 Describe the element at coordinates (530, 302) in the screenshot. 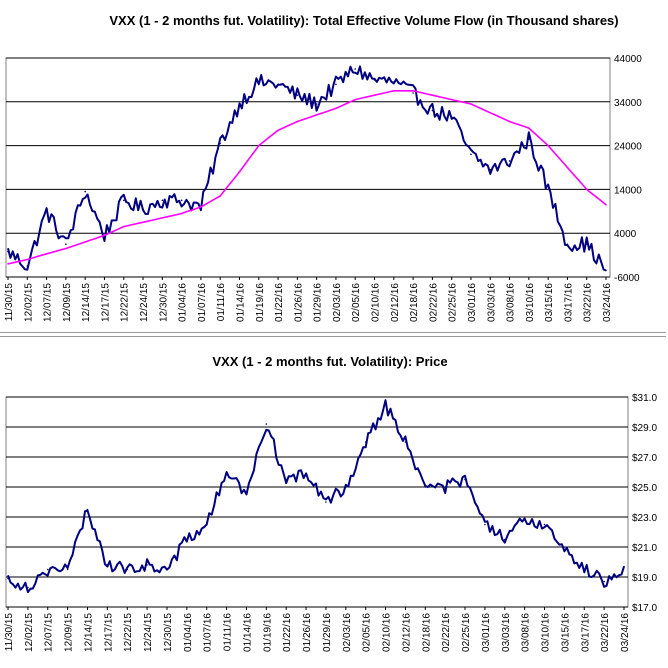

I see `x-tick-label: 03/10/16` at that location.